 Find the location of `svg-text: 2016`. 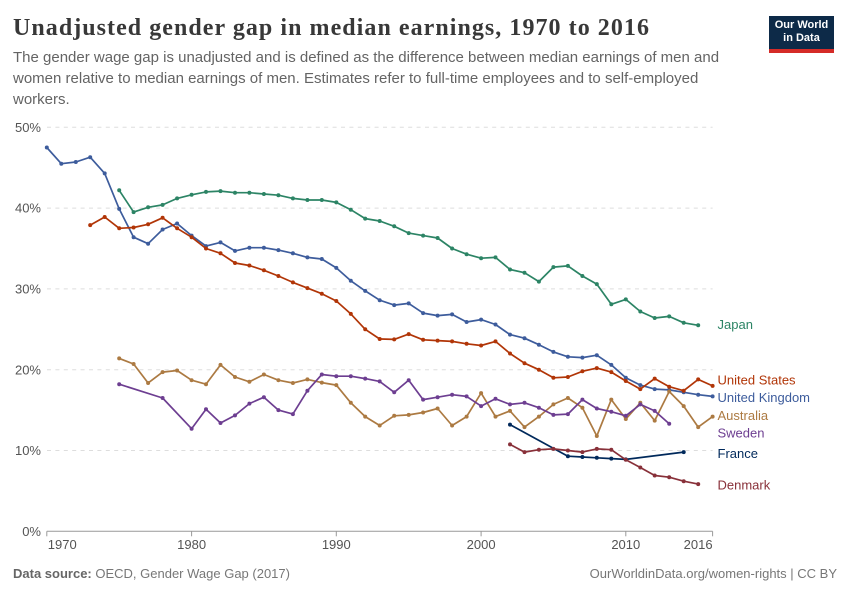

svg-text: 2016 is located at coordinates (698, 544).